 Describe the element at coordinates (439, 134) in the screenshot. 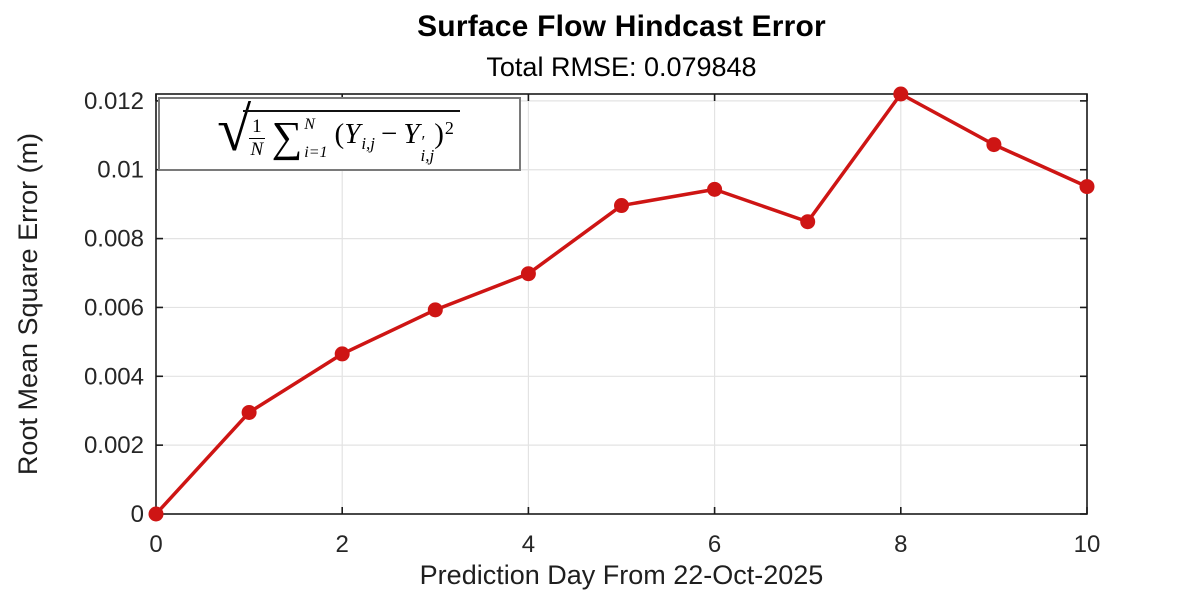

I see `close-paren: )` at that location.